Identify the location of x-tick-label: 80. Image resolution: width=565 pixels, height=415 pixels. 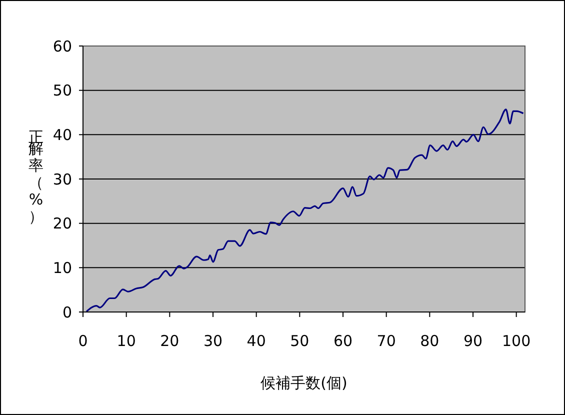
(430, 341).